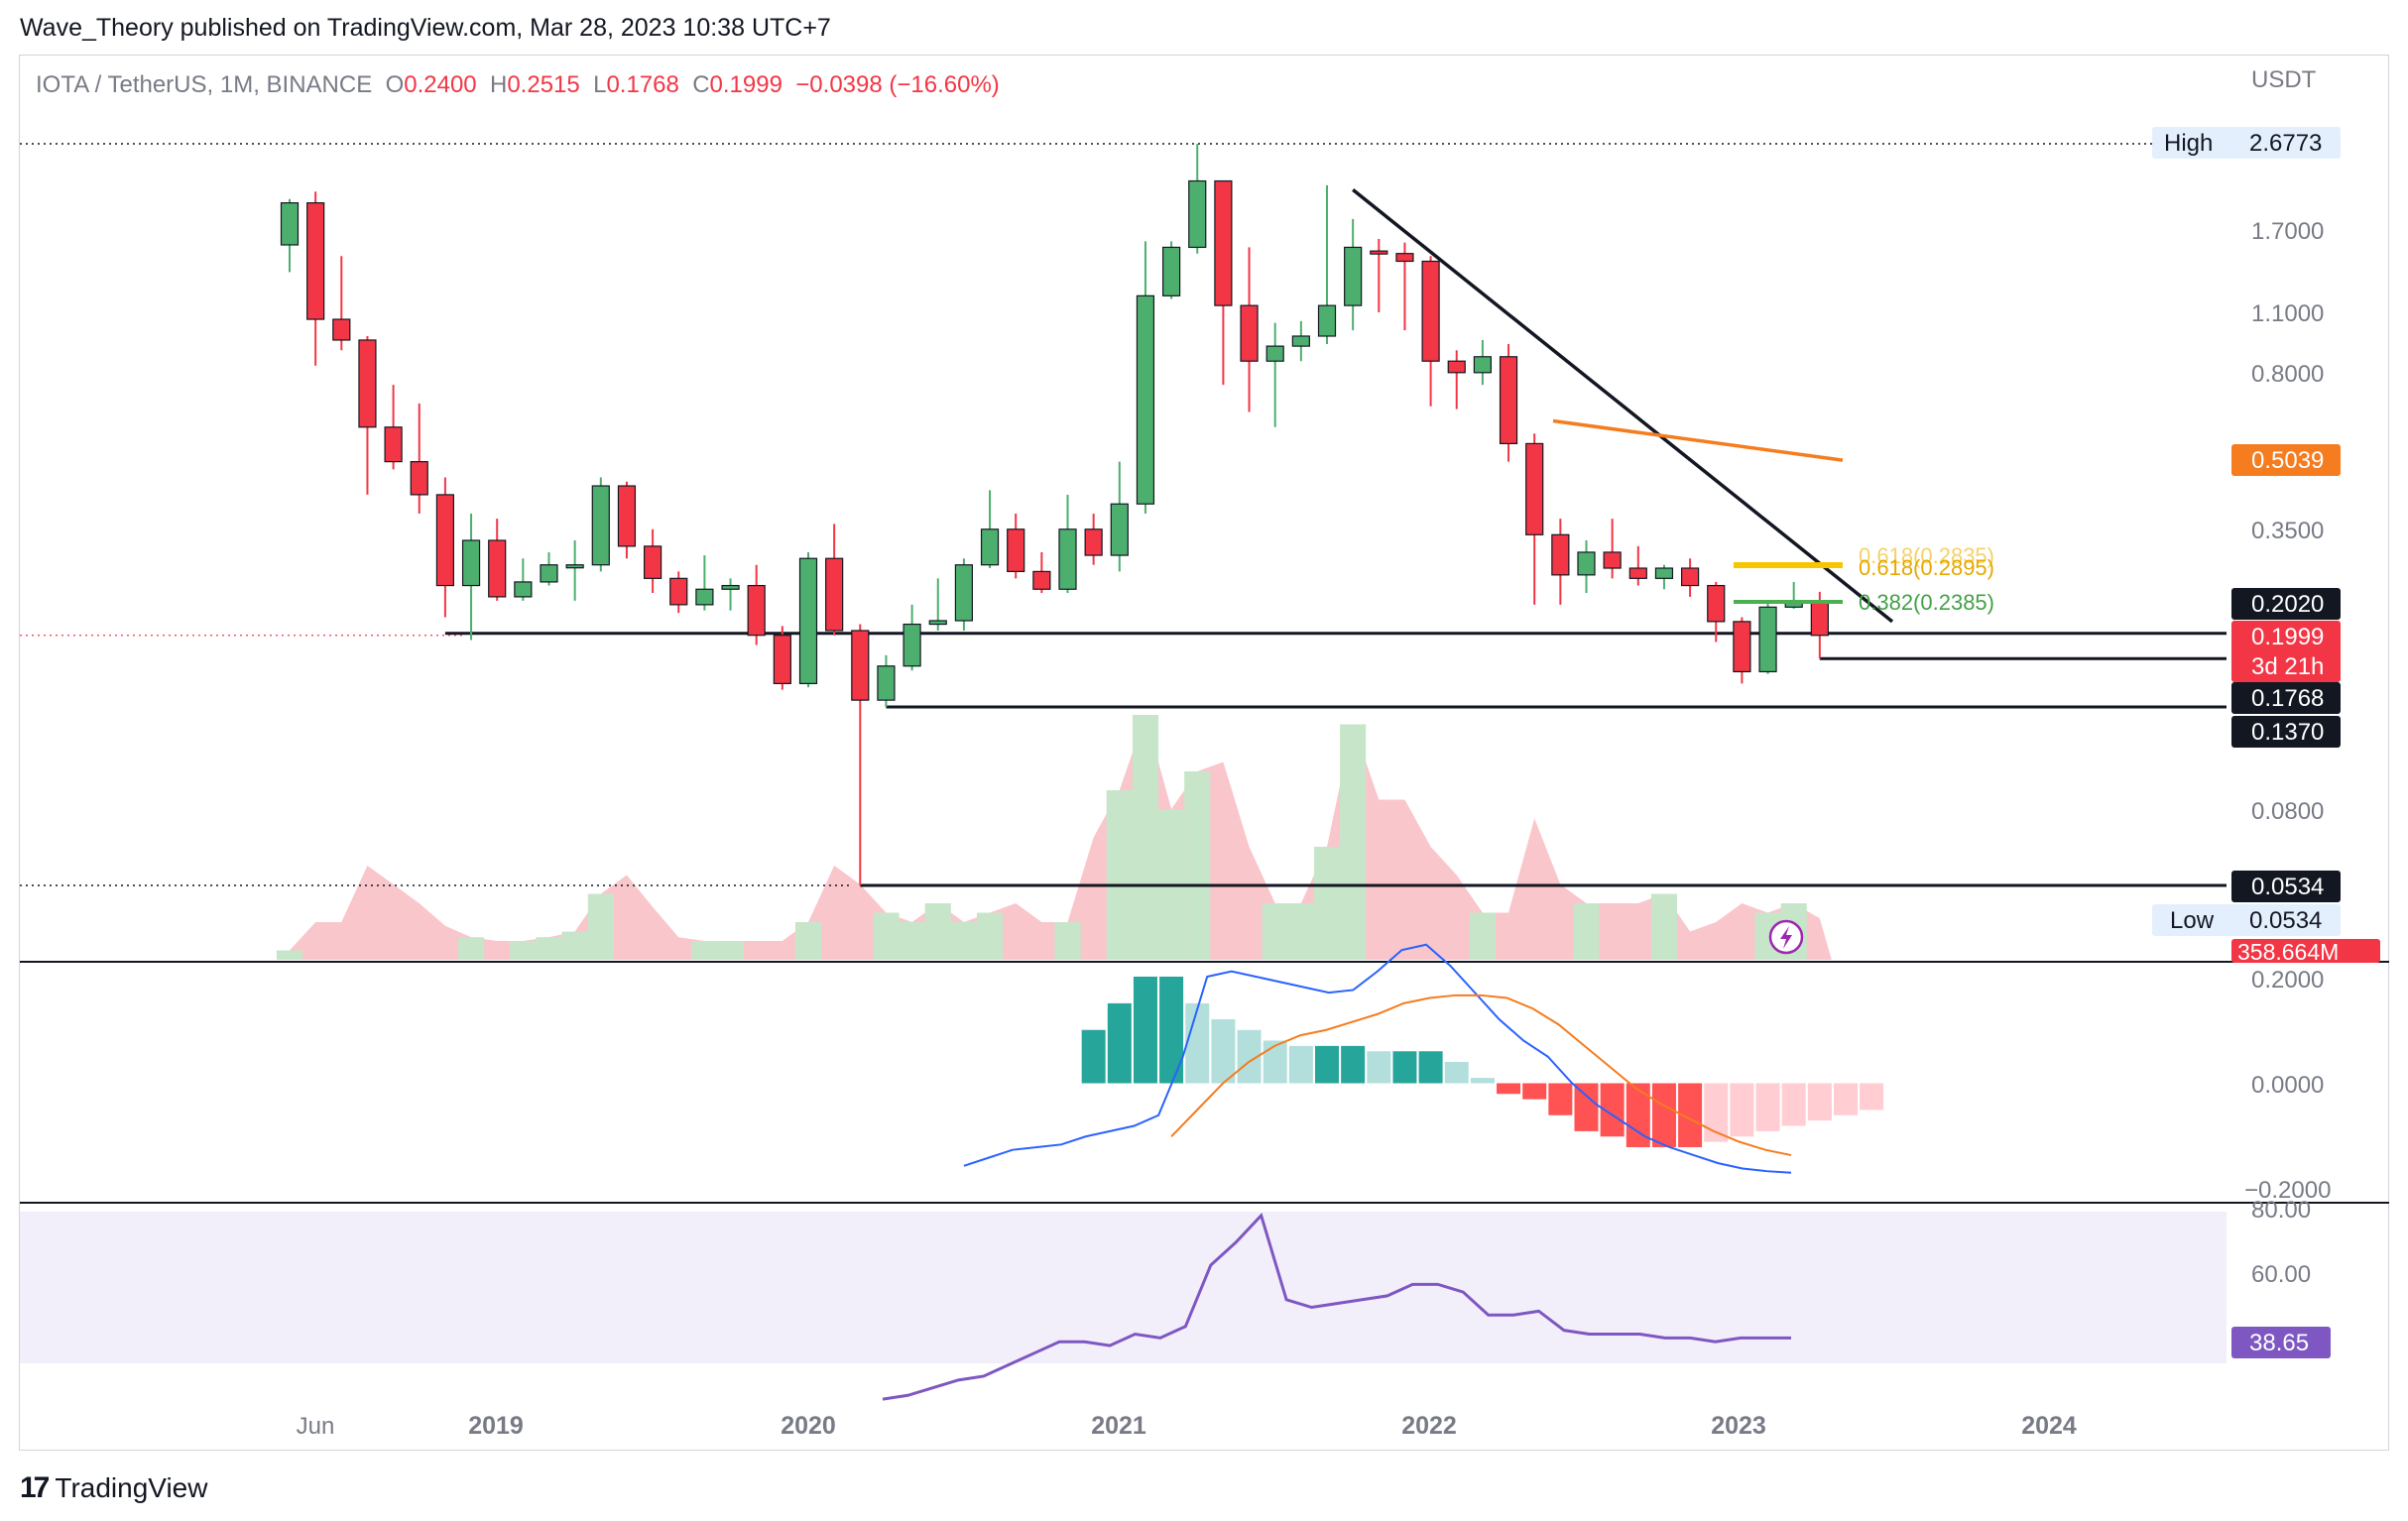 The height and width of the screenshot is (1521, 2408). I want to click on macd-tick-label: 0.2000, so click(2288, 980).